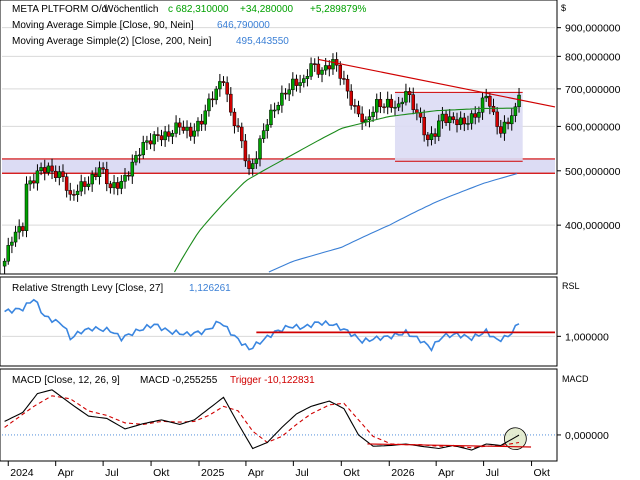 This screenshot has height=480, width=640. What do you see at coordinates (575, 379) in the screenshot?
I see `macd-panel-label: MACD` at bounding box center [575, 379].